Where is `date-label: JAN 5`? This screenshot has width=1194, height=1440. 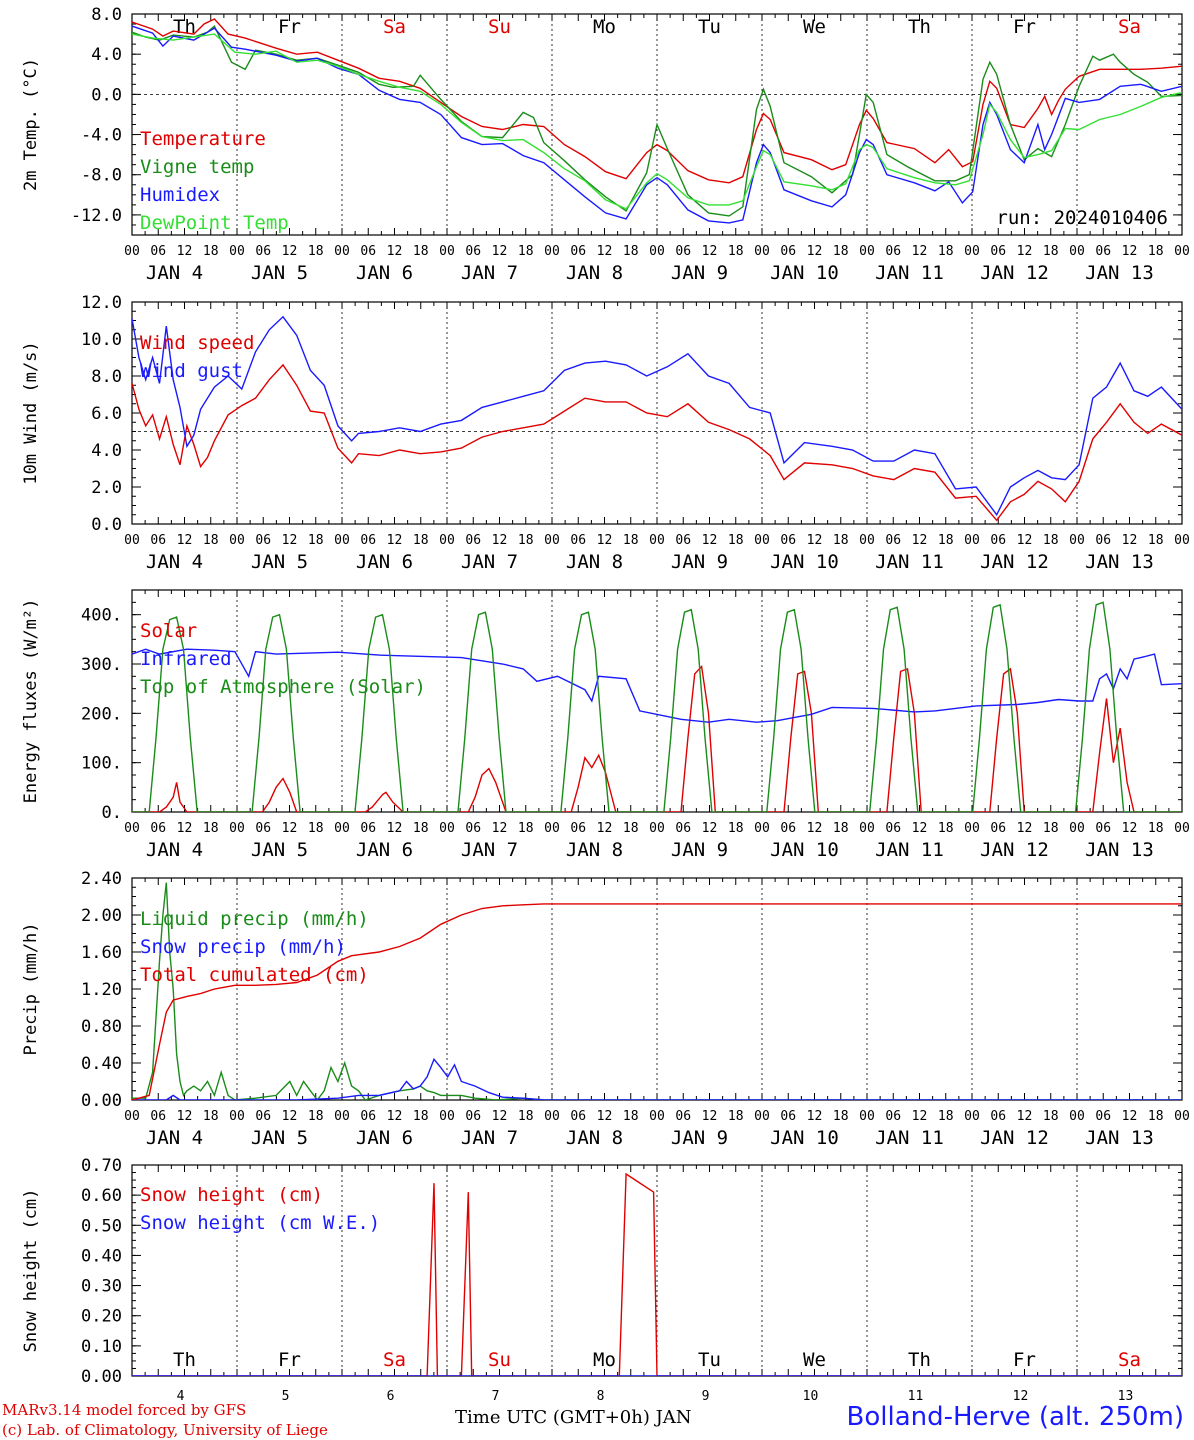
date-label: JAN 5 is located at coordinates (279, 273).